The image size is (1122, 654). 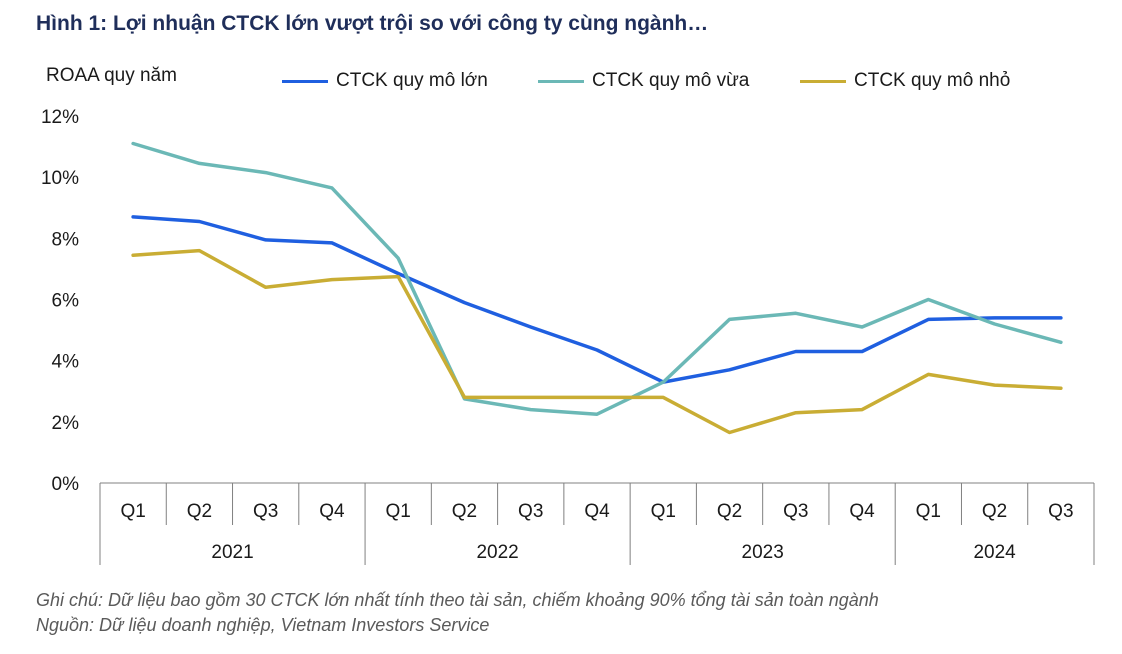 I want to click on year-label: 2022, so click(x=497, y=552).